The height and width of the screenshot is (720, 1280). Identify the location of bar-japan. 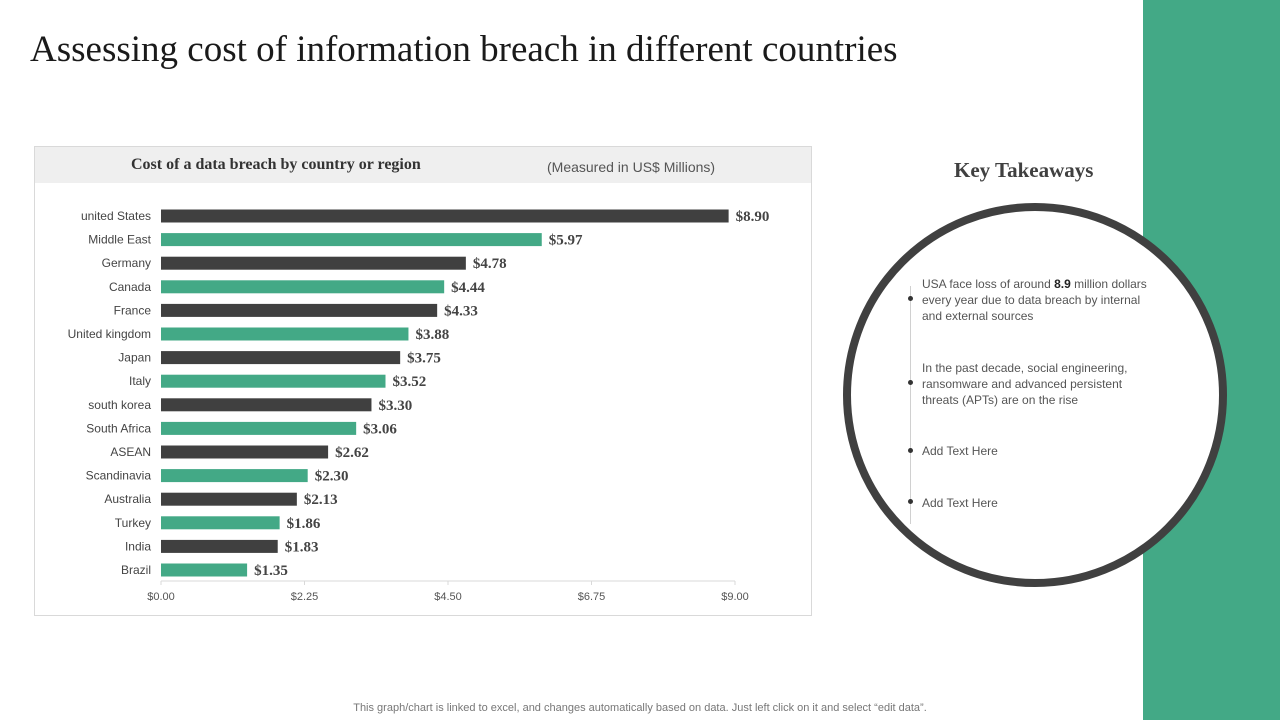
(281, 358).